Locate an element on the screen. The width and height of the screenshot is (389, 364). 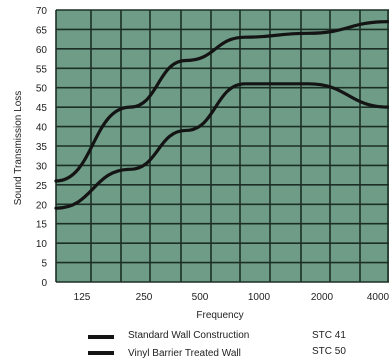
y-tick-label: 15 is located at coordinates (42, 225).